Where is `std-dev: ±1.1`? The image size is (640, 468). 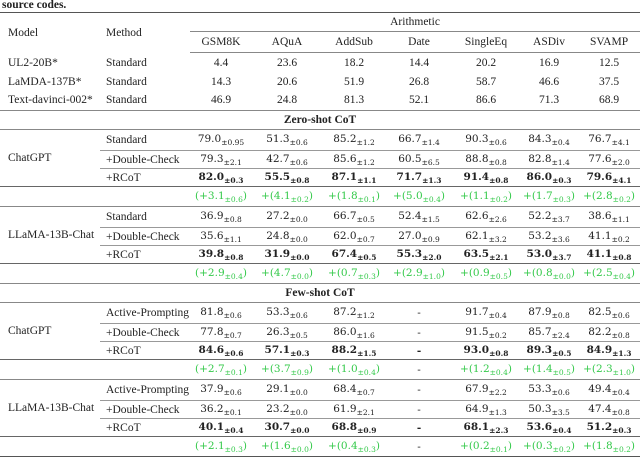 std-dev: ±1.1 is located at coordinates (232, 239).